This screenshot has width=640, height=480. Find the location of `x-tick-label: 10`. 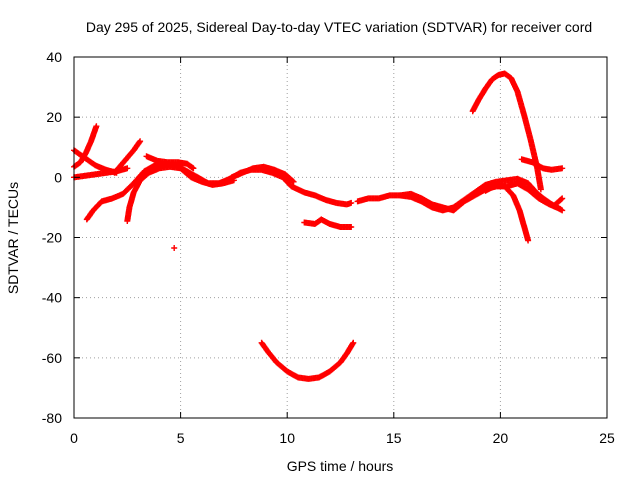

x-tick-label: 10 is located at coordinates (287, 438).